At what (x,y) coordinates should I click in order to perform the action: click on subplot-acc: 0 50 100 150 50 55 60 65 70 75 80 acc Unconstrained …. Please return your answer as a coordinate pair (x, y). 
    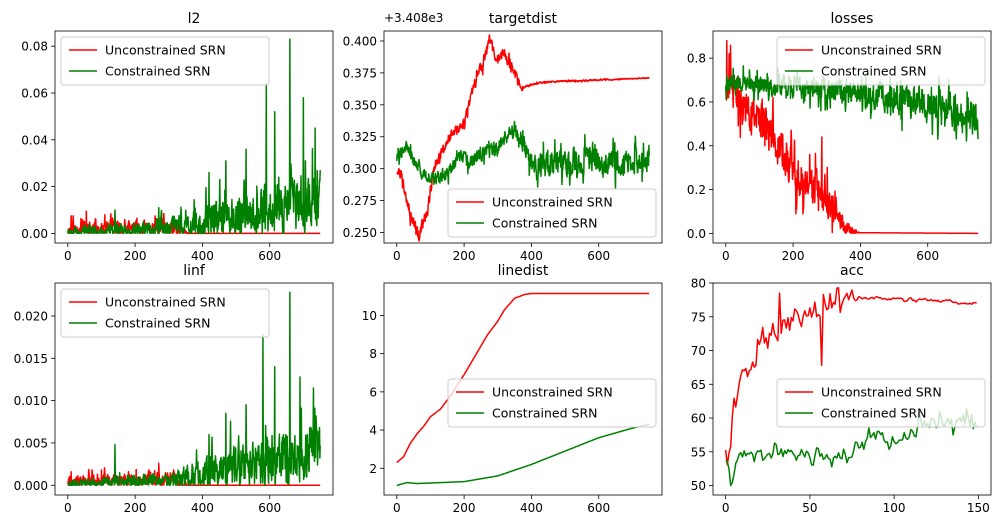
    Looking at the image, I should click on (841, 389).